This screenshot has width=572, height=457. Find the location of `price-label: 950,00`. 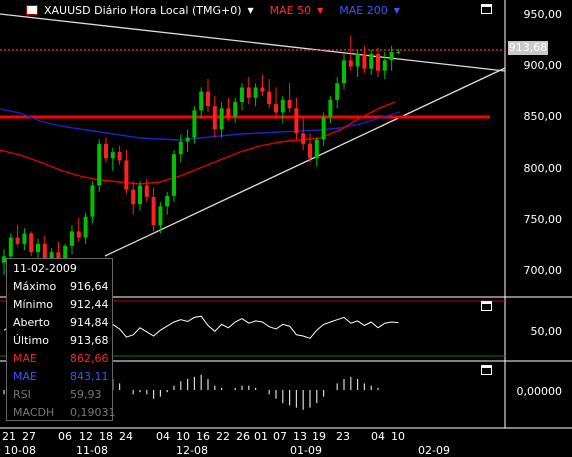

price-label: 950,00 is located at coordinates (543, 14).